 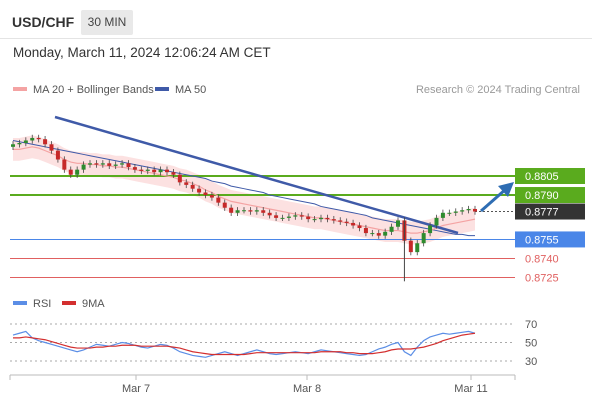 What do you see at coordinates (542, 279) in the screenshot?
I see `support-tag-label: 0.8725` at bounding box center [542, 279].